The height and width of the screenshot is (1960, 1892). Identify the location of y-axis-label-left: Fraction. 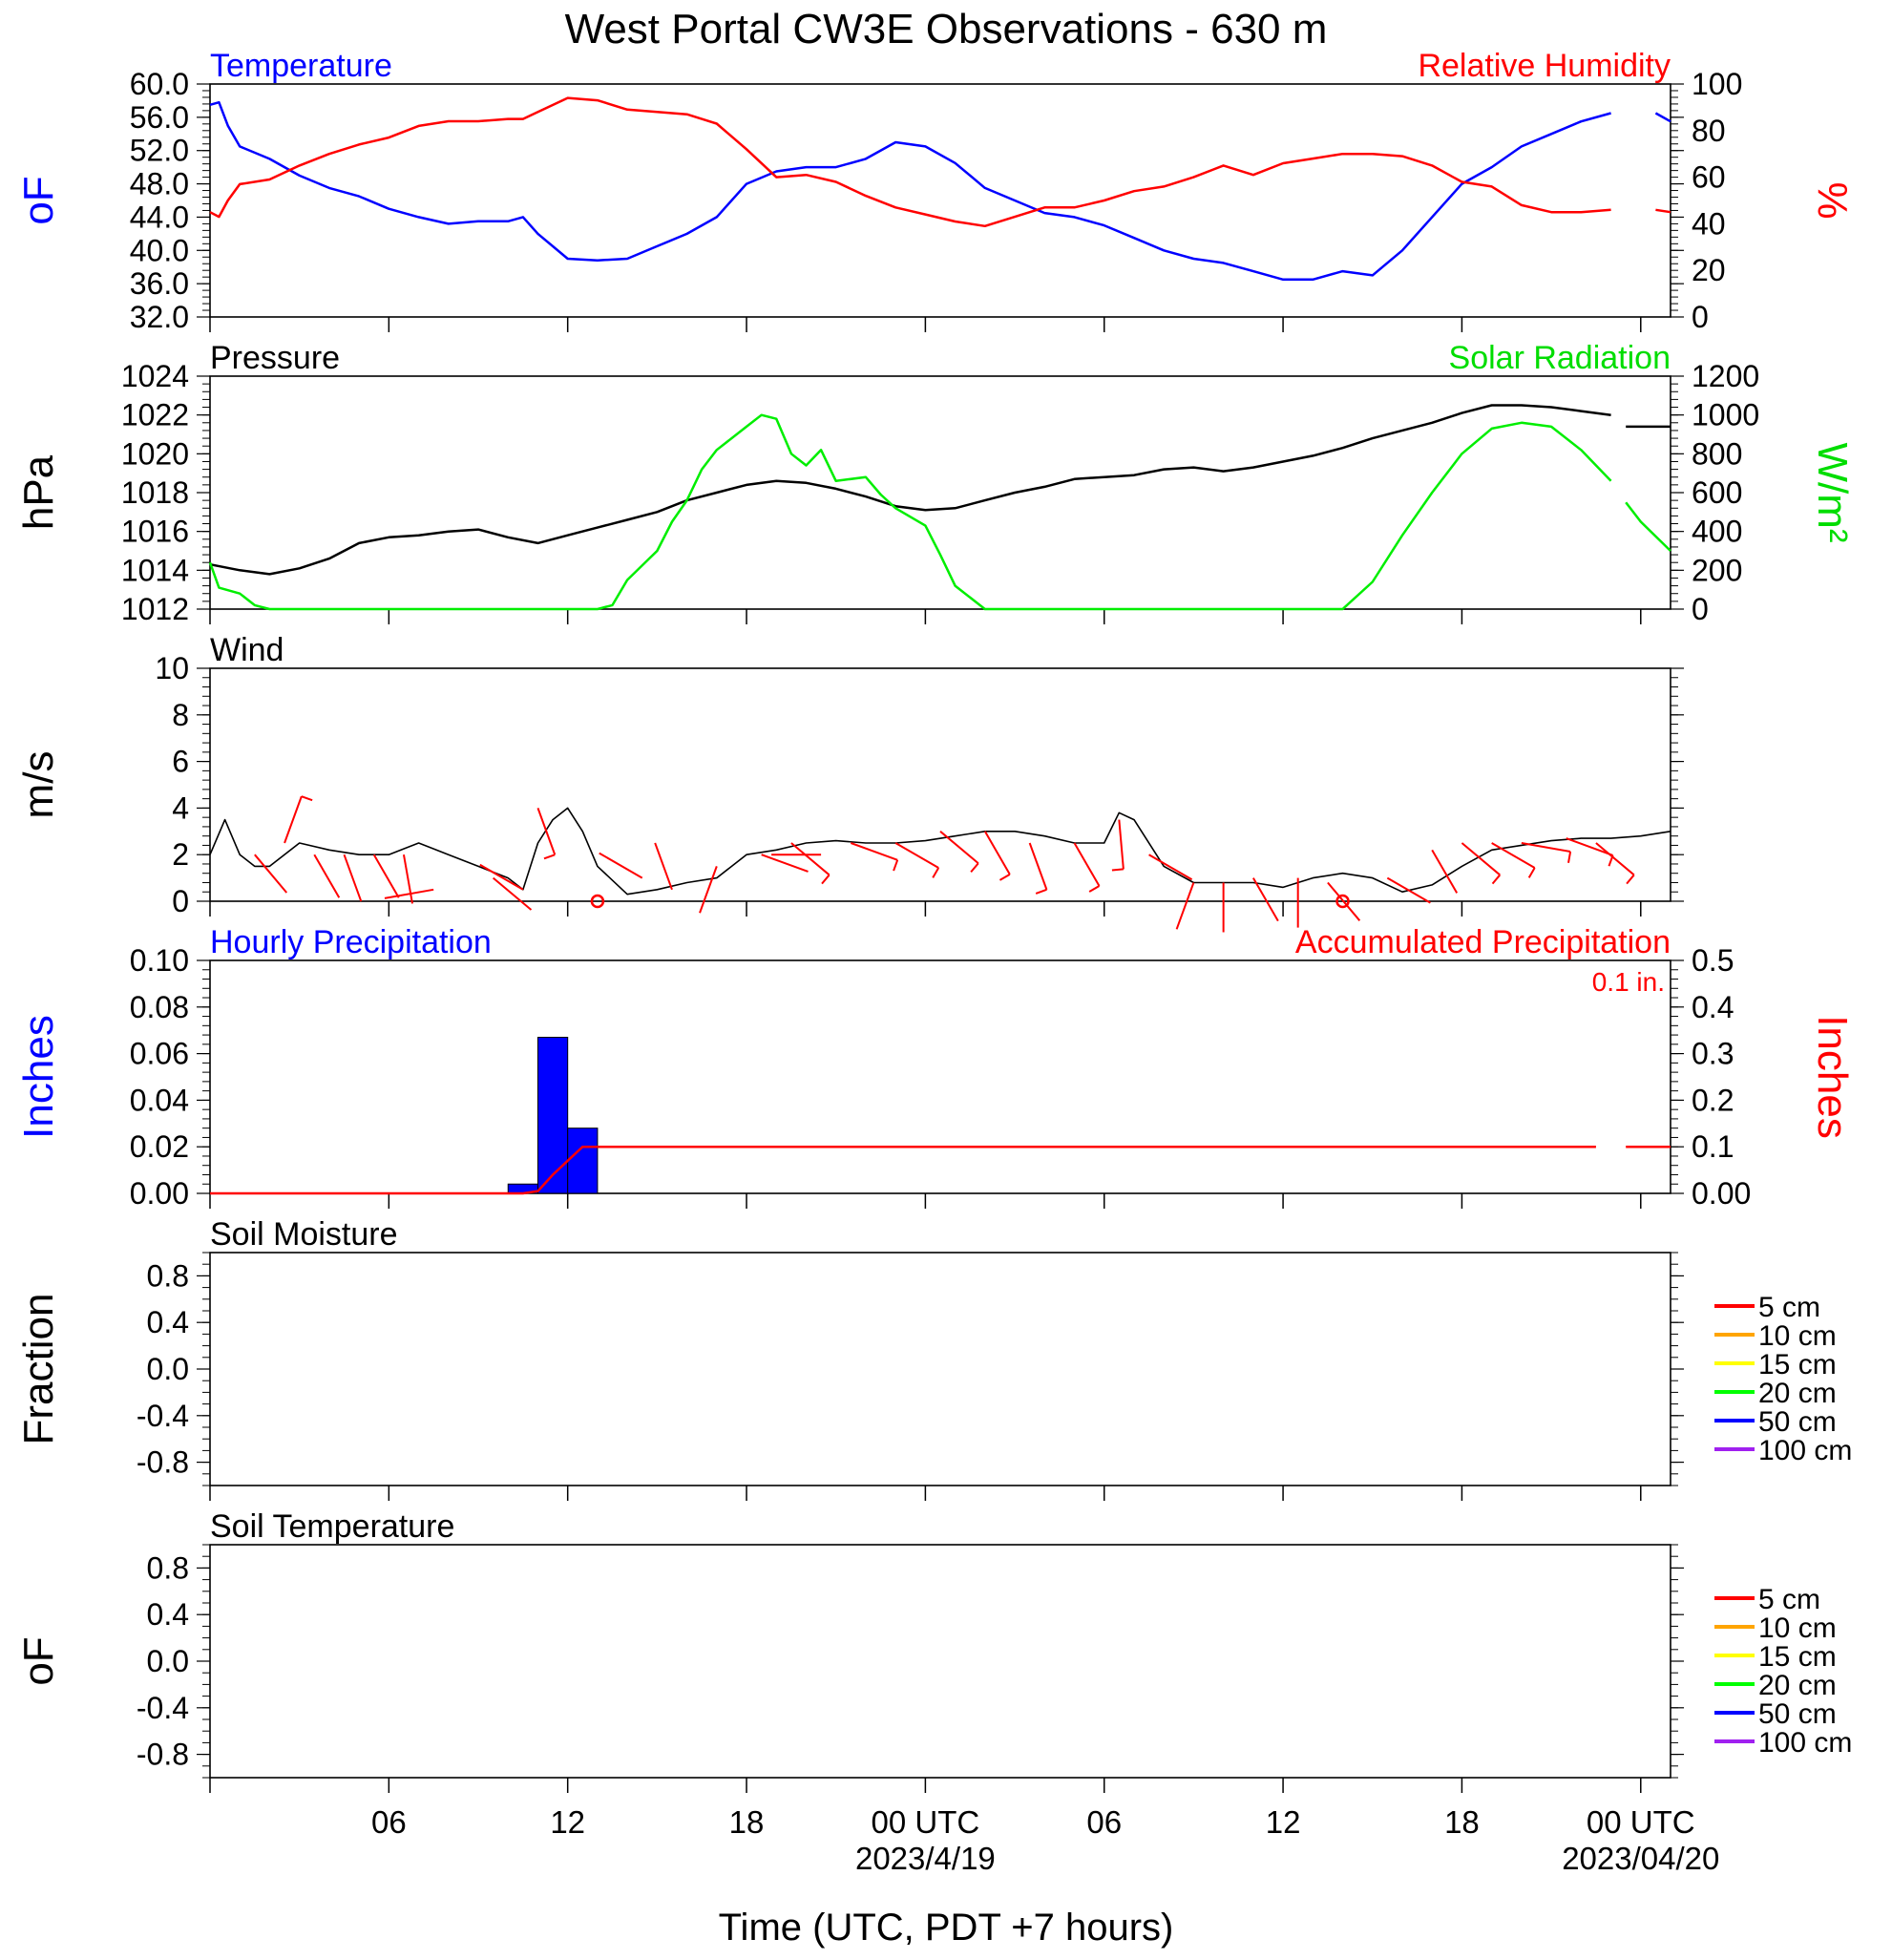
(38, 1369).